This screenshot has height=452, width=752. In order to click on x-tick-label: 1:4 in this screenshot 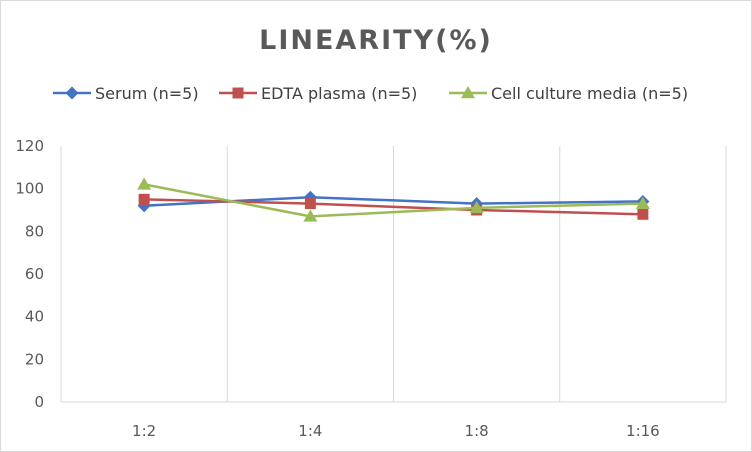, I will do `click(310, 431)`.